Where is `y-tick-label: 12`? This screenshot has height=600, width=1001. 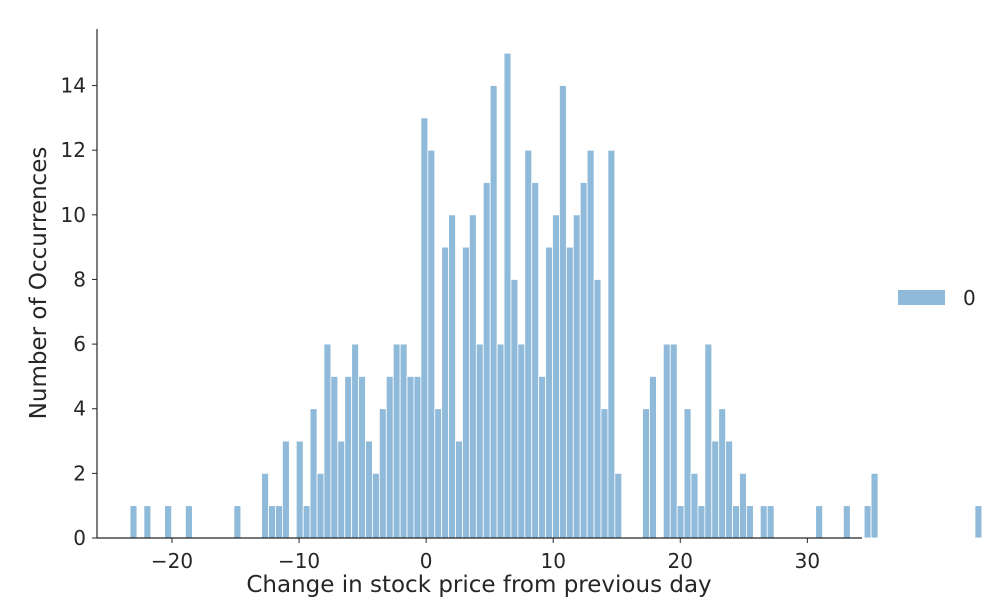
y-tick-label: 12 is located at coordinates (73, 150).